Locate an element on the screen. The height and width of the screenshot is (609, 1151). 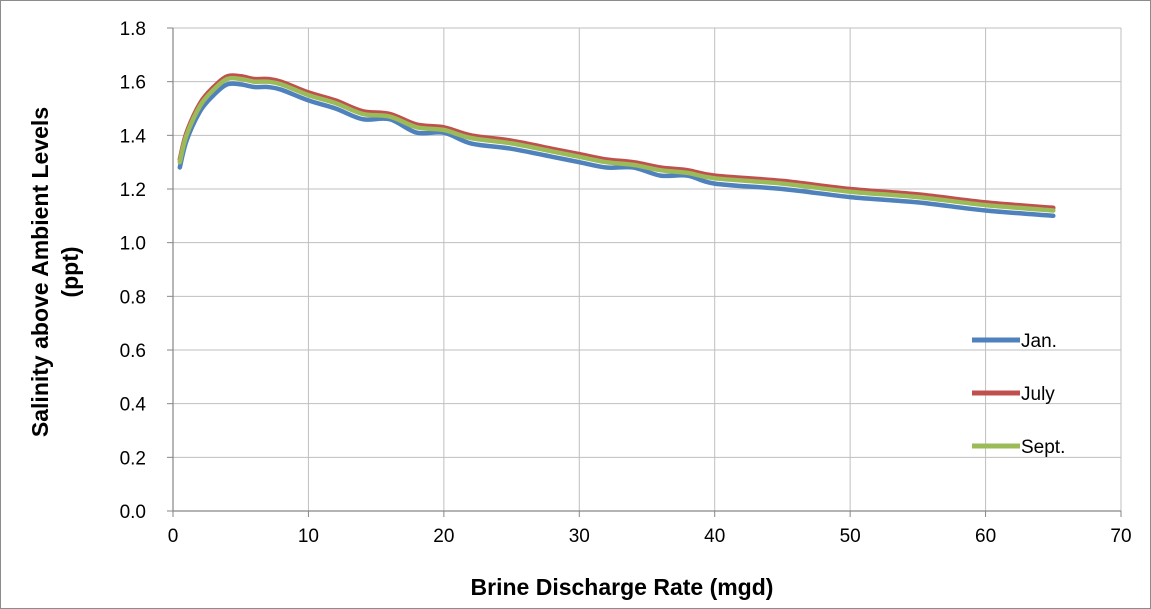
y-tick-label: 1.6 is located at coordinates (133, 83).